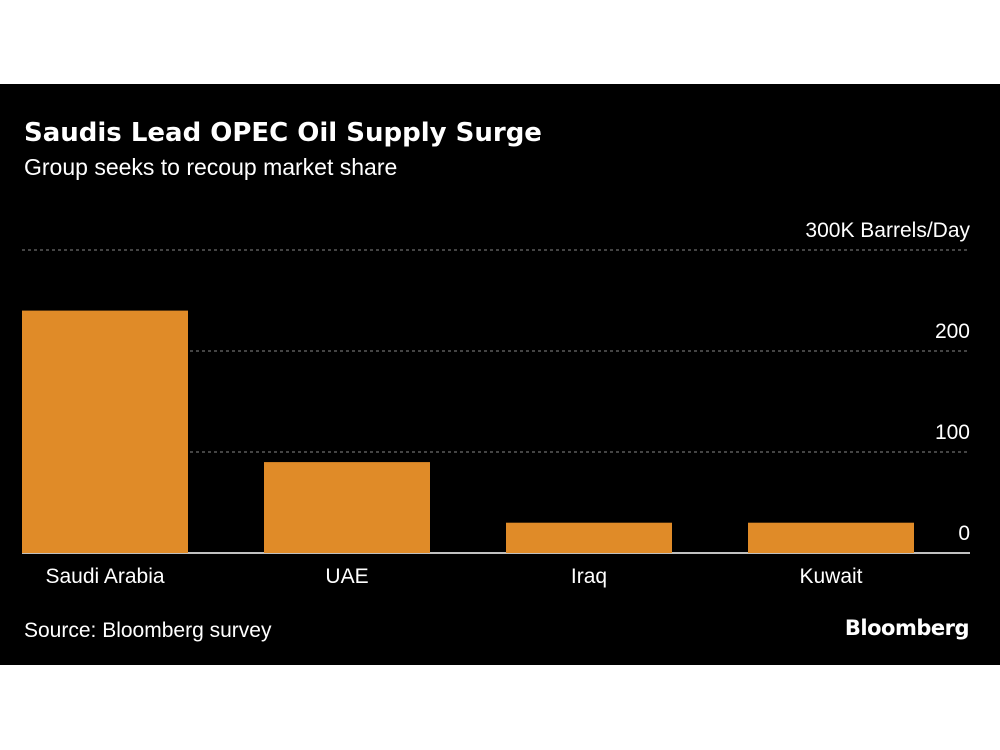  I want to click on y-tick-label: 100, so click(952, 432).